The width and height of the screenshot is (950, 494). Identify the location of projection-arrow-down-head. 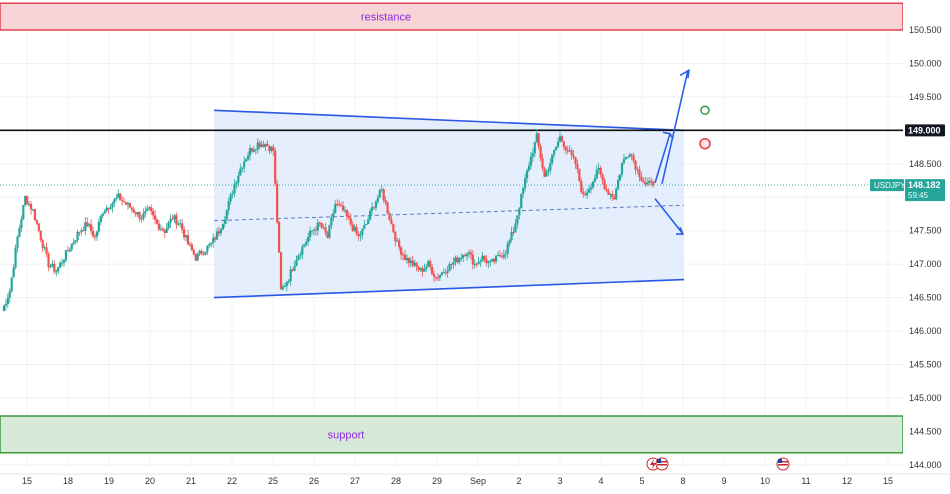
(680, 231).